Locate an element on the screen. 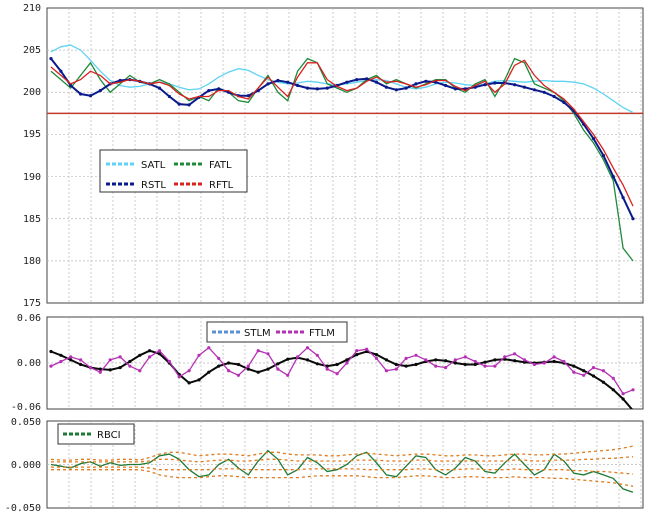 The image size is (650, 518). price-y-tick: 190 is located at coordinates (32, 177).